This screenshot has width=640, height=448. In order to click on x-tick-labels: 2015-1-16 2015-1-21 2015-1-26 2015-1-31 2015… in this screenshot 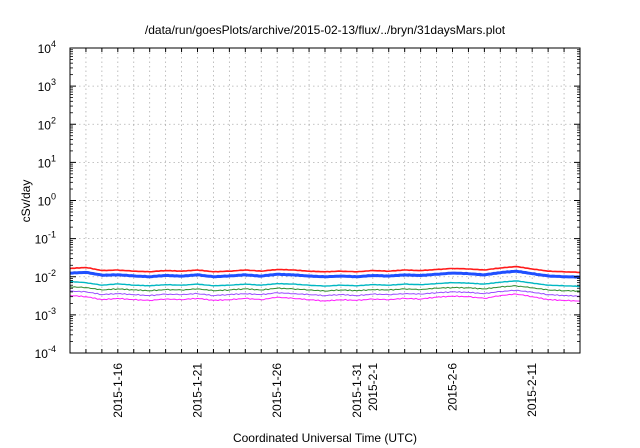, I will do `click(325, 390)`.